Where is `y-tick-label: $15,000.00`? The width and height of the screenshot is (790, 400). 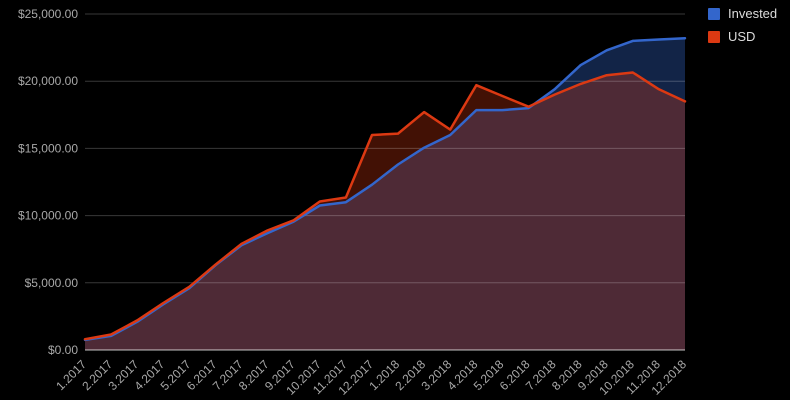
y-tick-label: $15,000.00 is located at coordinates (48, 148).